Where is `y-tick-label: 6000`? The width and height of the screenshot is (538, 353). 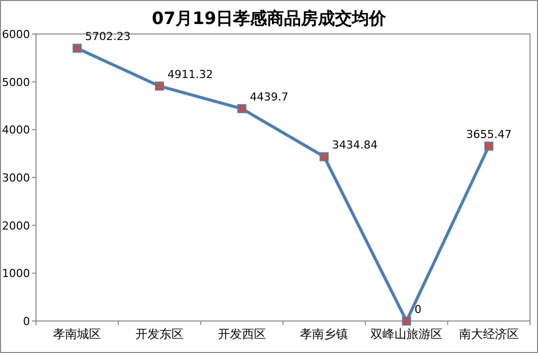 y-tick-label: 6000 is located at coordinates (16, 34).